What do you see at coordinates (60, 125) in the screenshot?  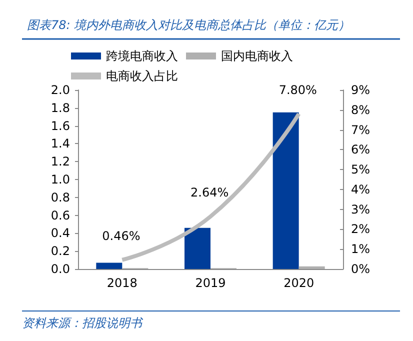 I see `y-tick-label: 1.6` at bounding box center [60, 125].